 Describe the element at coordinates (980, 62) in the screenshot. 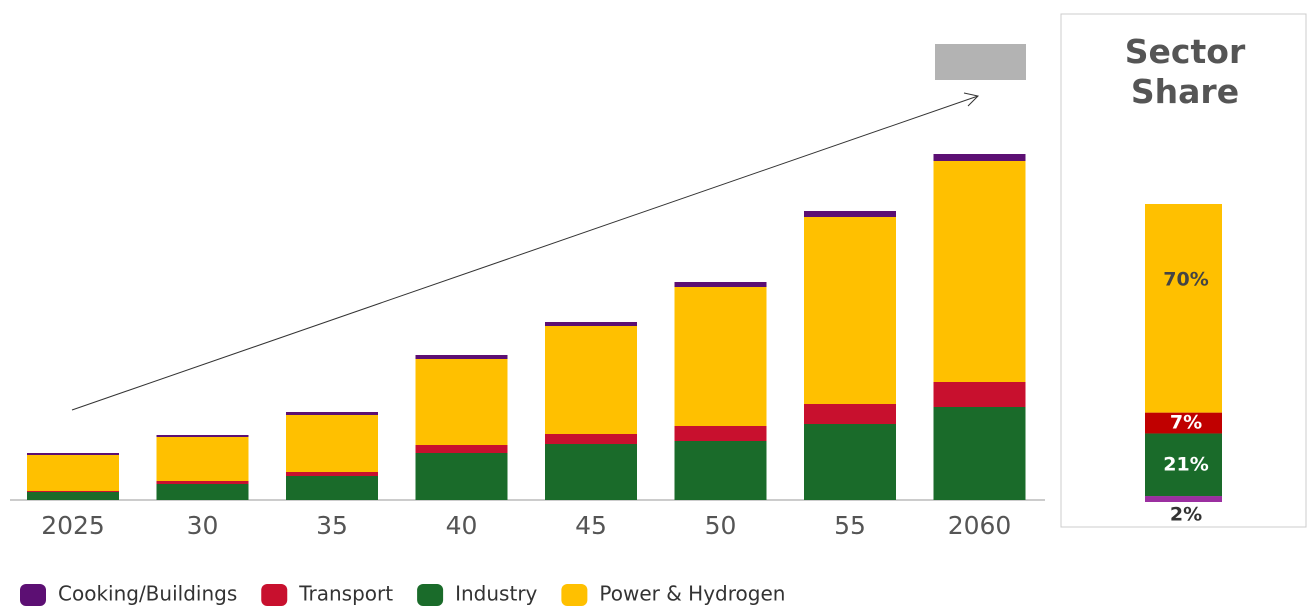

I see `redacted-box` at that location.